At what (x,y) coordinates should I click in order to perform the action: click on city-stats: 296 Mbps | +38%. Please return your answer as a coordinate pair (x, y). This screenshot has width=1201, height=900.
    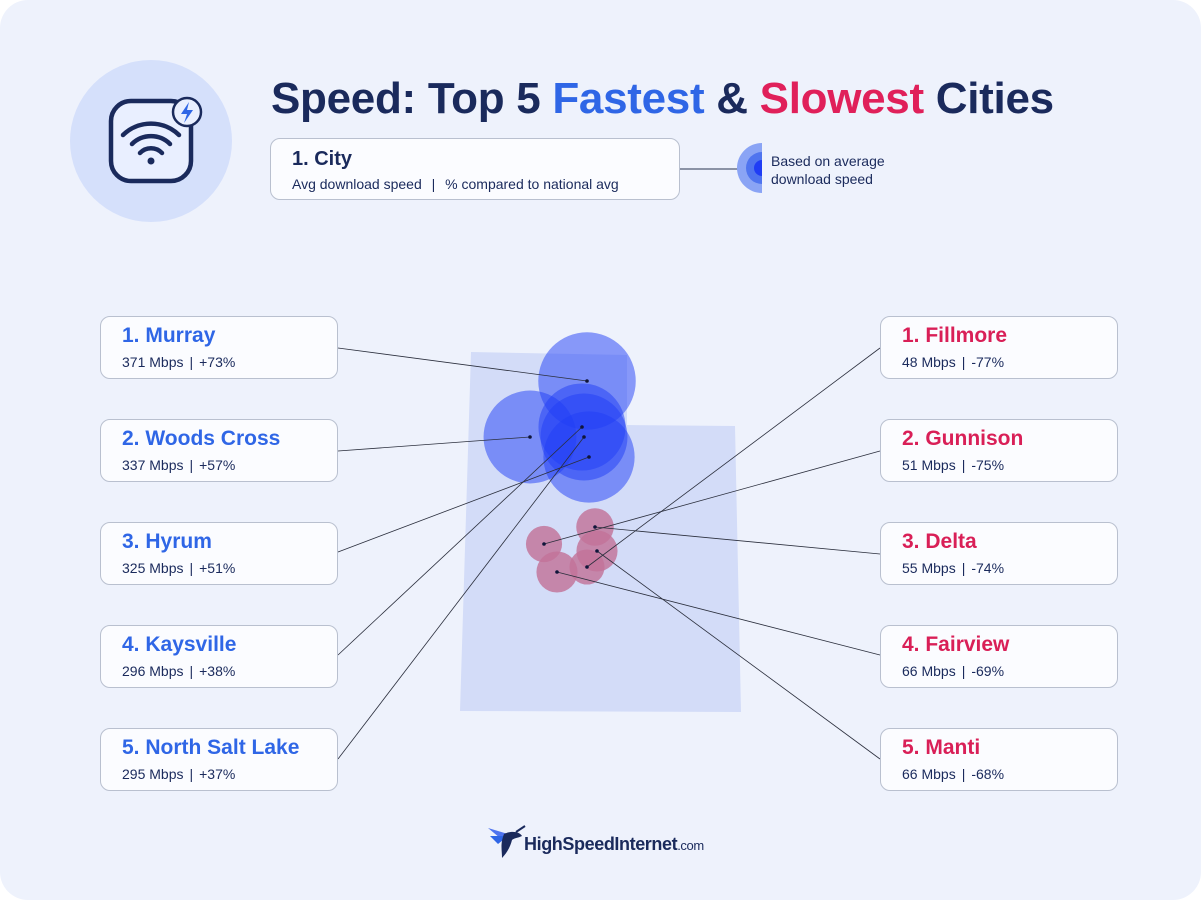
    Looking at the image, I should click on (178, 671).